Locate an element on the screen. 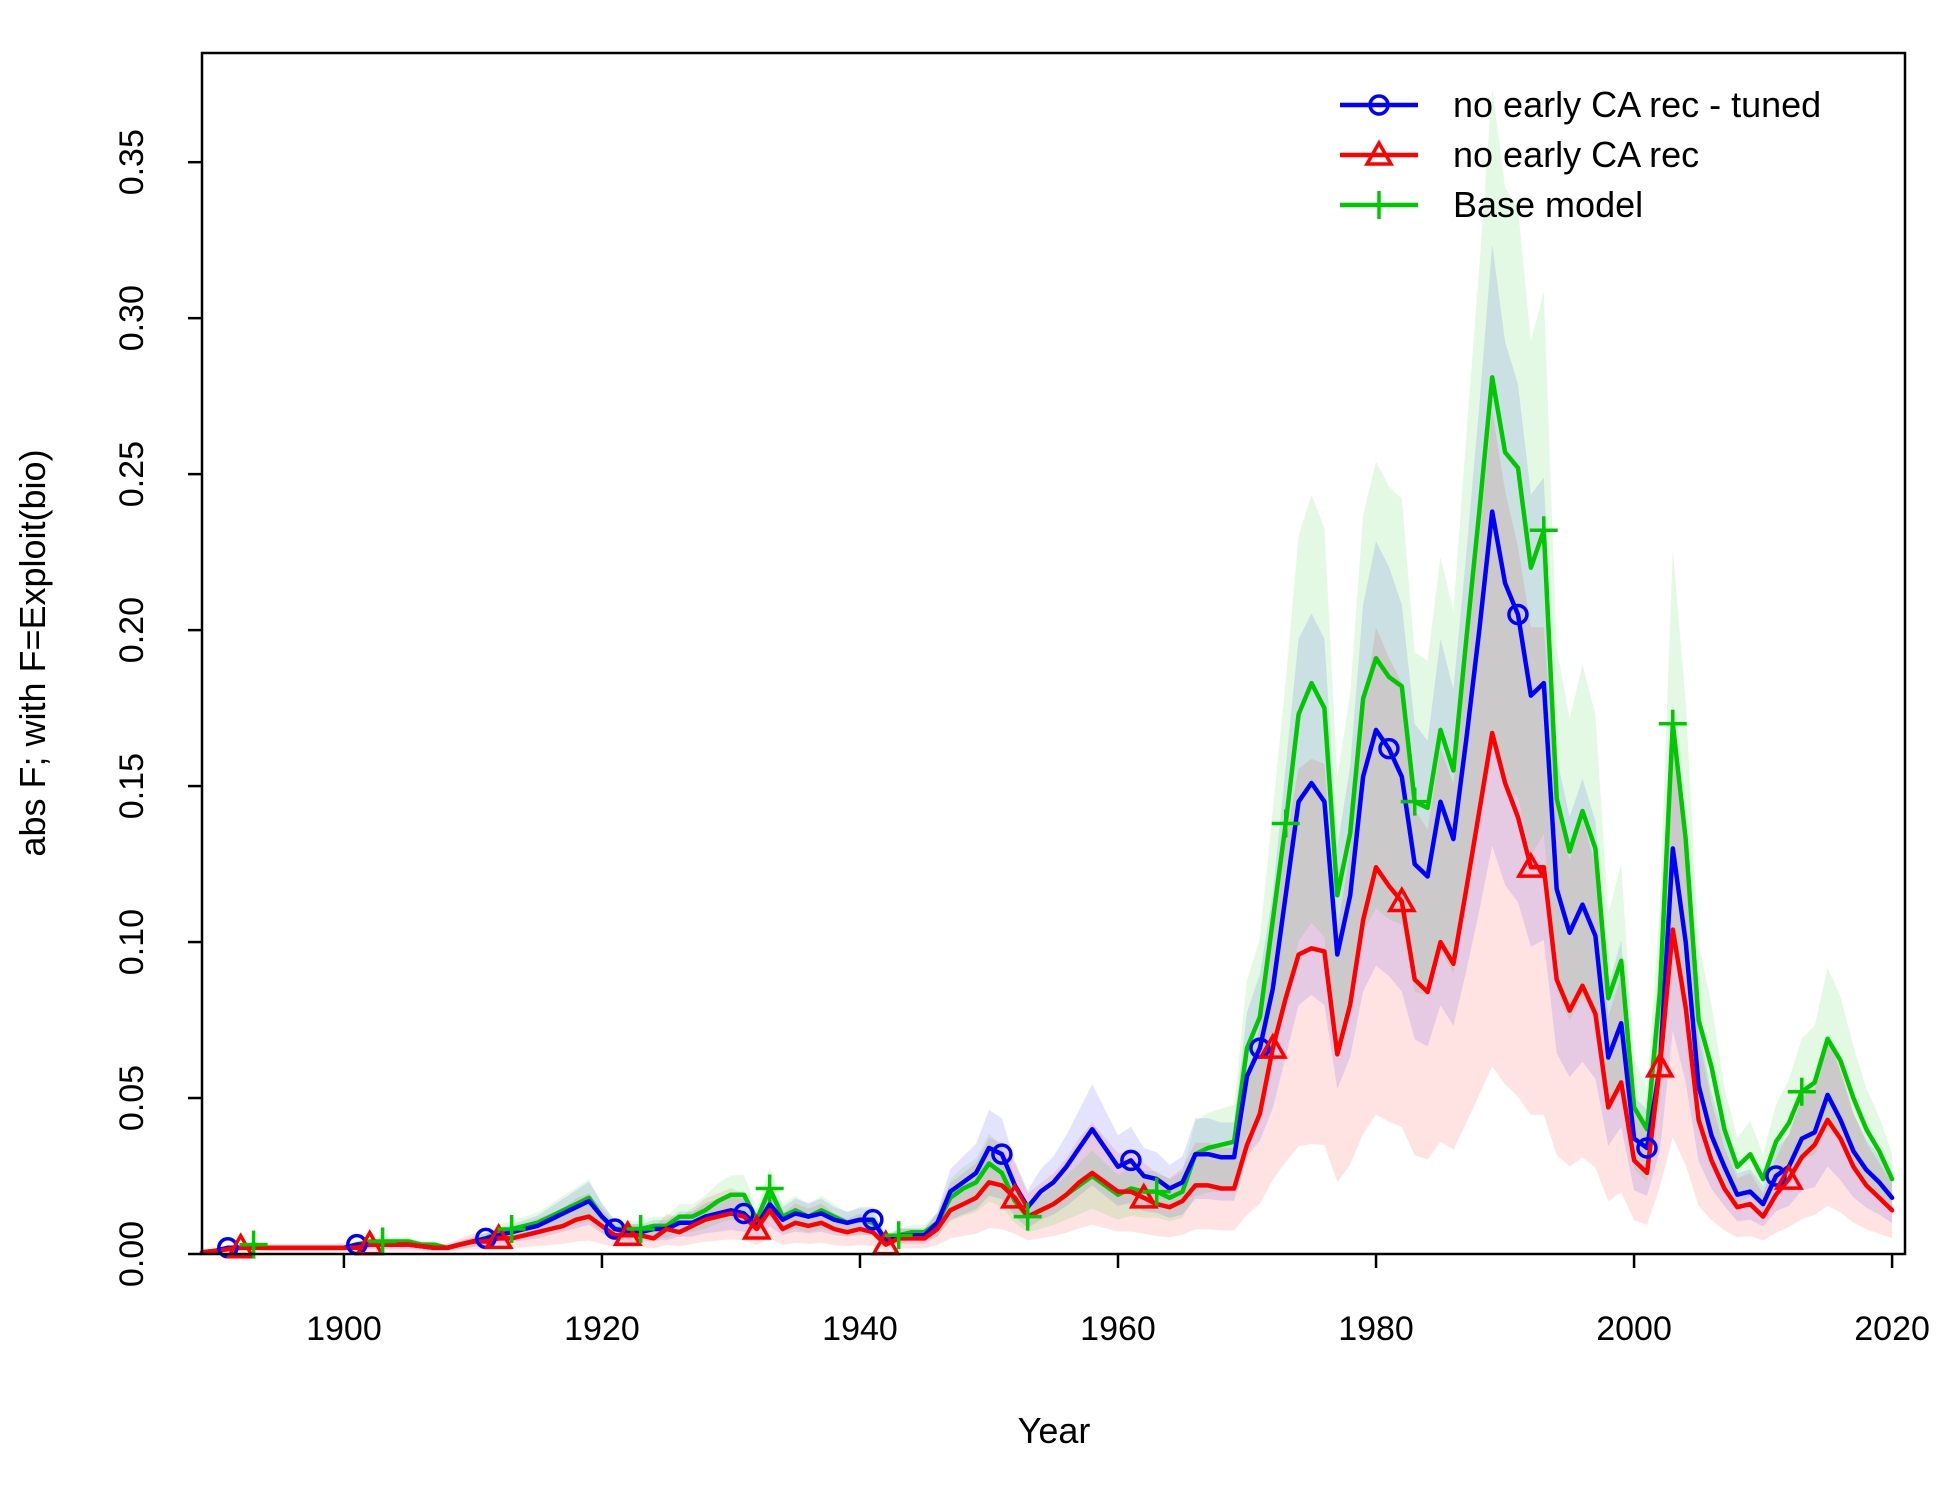 The image size is (1950, 1500). y-tick-label: 0.15 is located at coordinates (132, 786).